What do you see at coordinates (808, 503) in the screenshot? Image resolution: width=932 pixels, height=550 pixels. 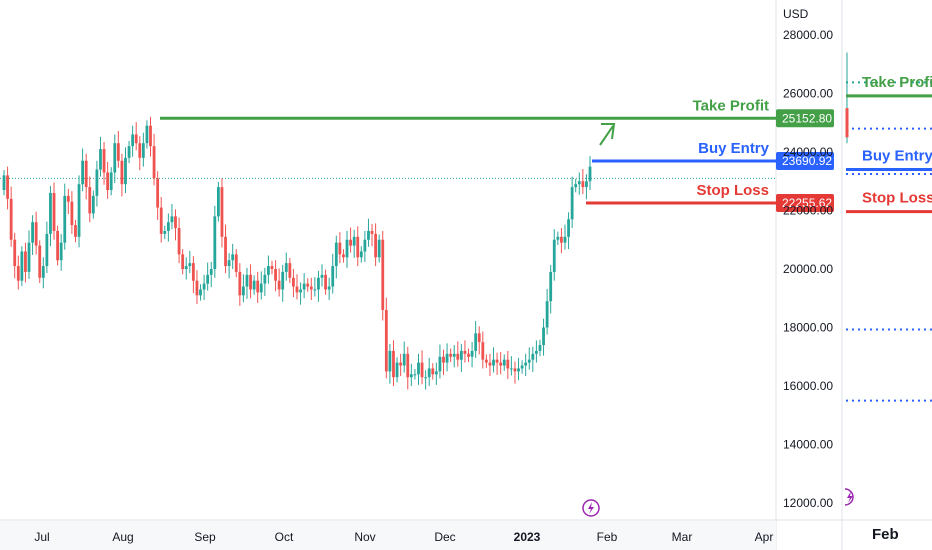 I see `y-tick-label: 12000.00` at bounding box center [808, 503].